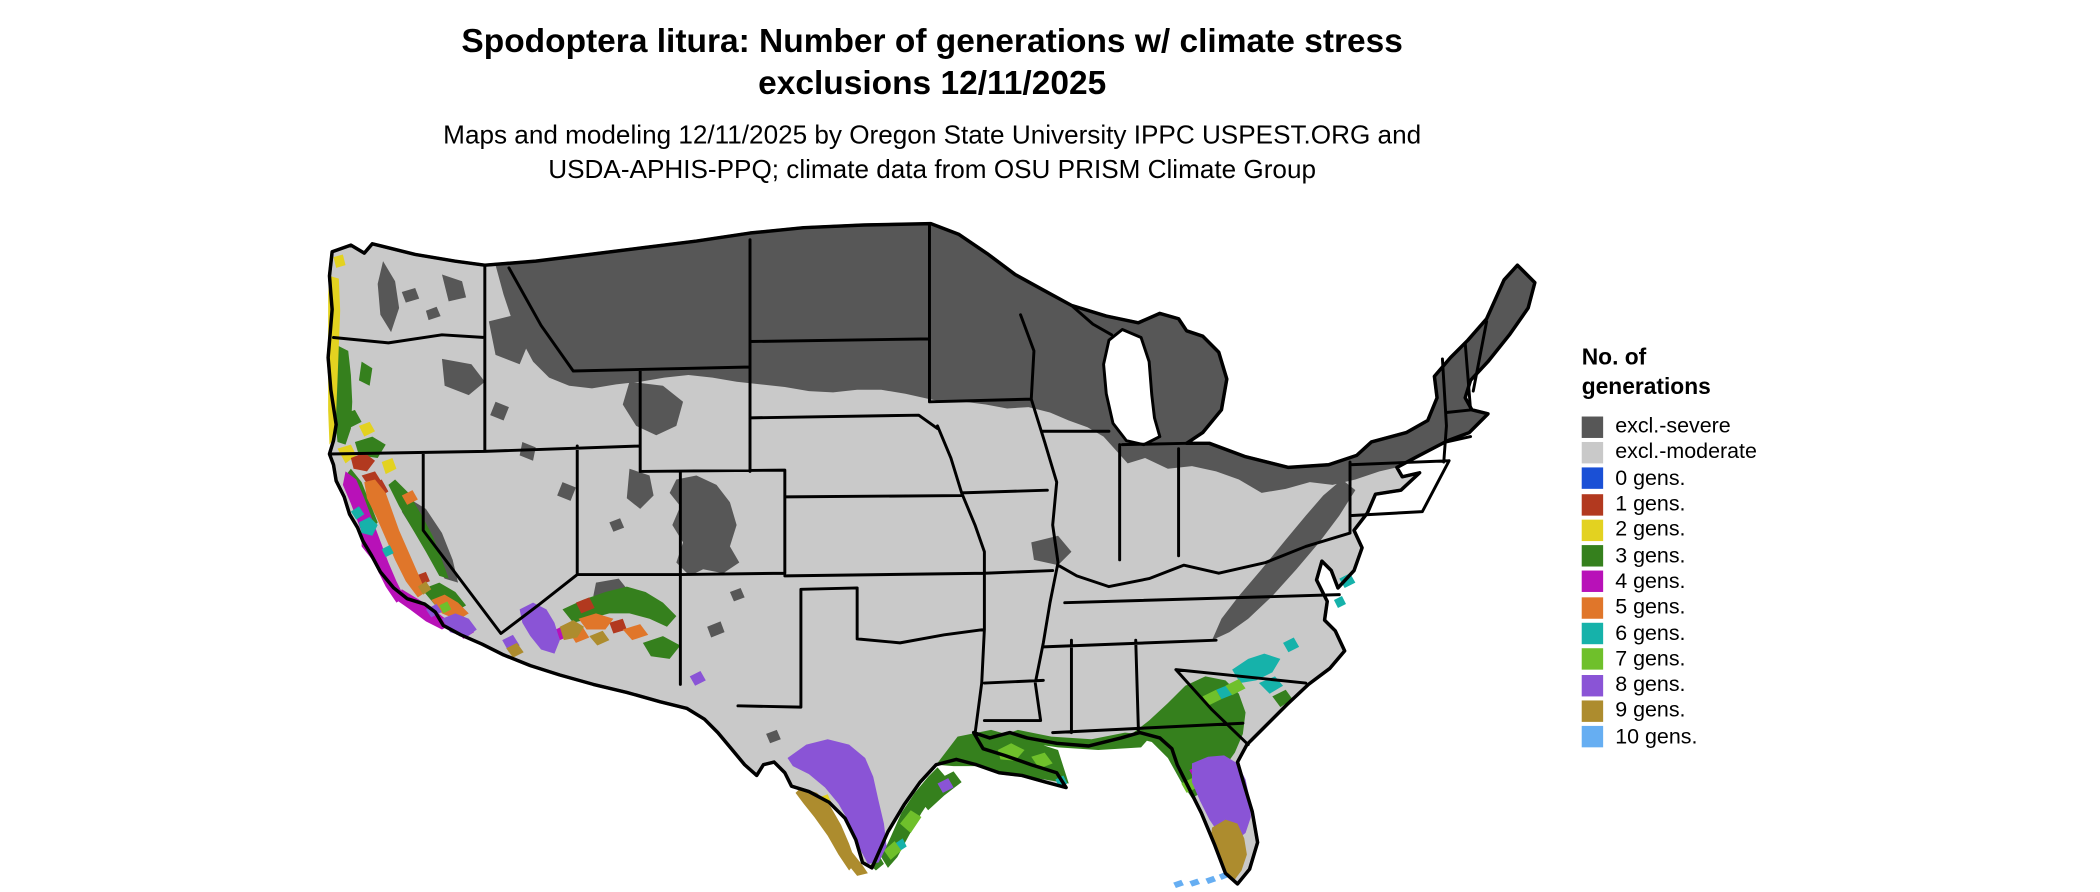  What do you see at coordinates (1614, 357) in the screenshot?
I see `legend-title-line1: No. of` at bounding box center [1614, 357].